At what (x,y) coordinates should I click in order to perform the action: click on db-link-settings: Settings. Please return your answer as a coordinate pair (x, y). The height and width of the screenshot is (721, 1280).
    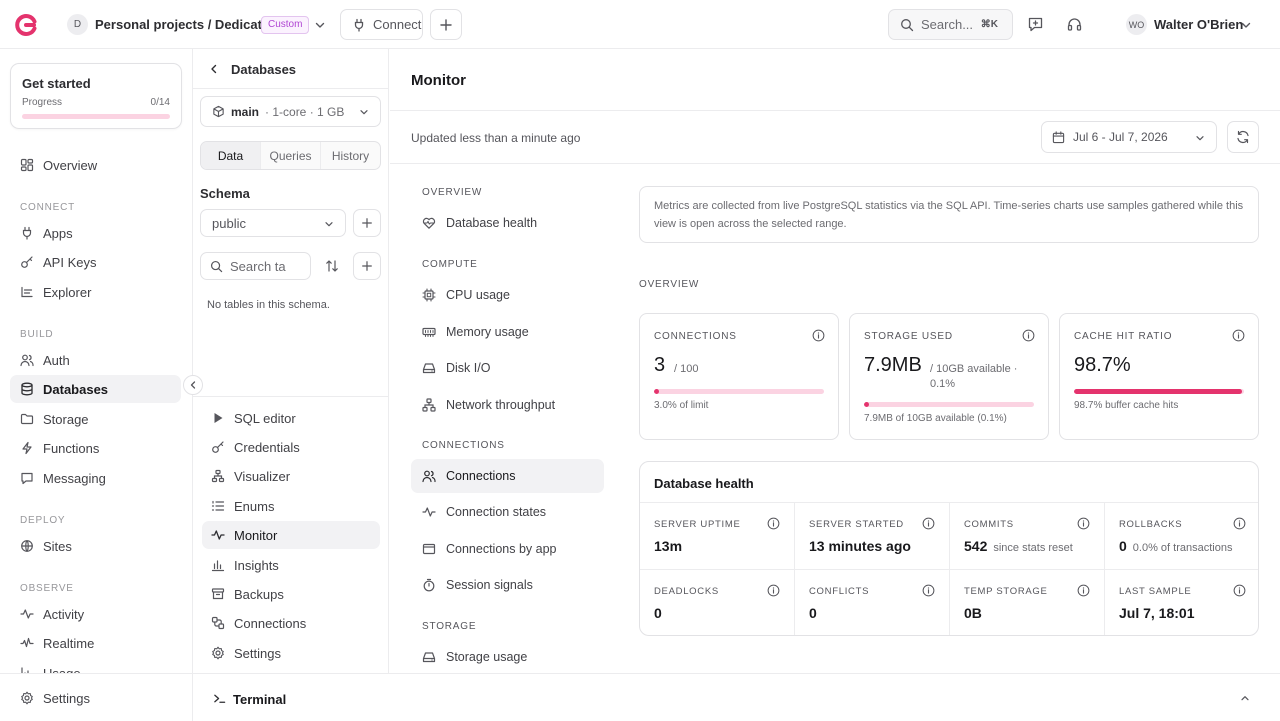
    Looking at the image, I should click on (291, 653).